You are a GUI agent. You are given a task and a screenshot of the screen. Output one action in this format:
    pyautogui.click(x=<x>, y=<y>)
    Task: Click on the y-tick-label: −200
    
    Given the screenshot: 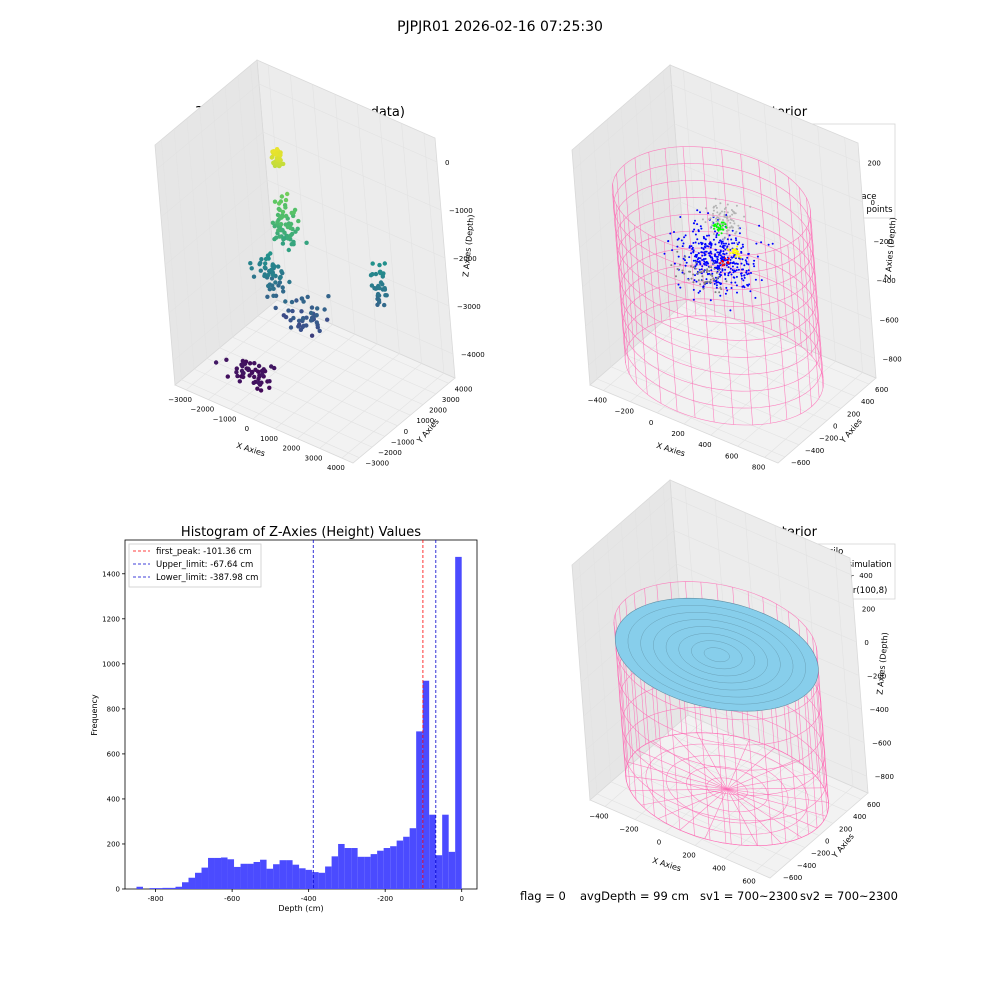 What is the action you would take?
    pyautogui.click(x=820, y=854)
    